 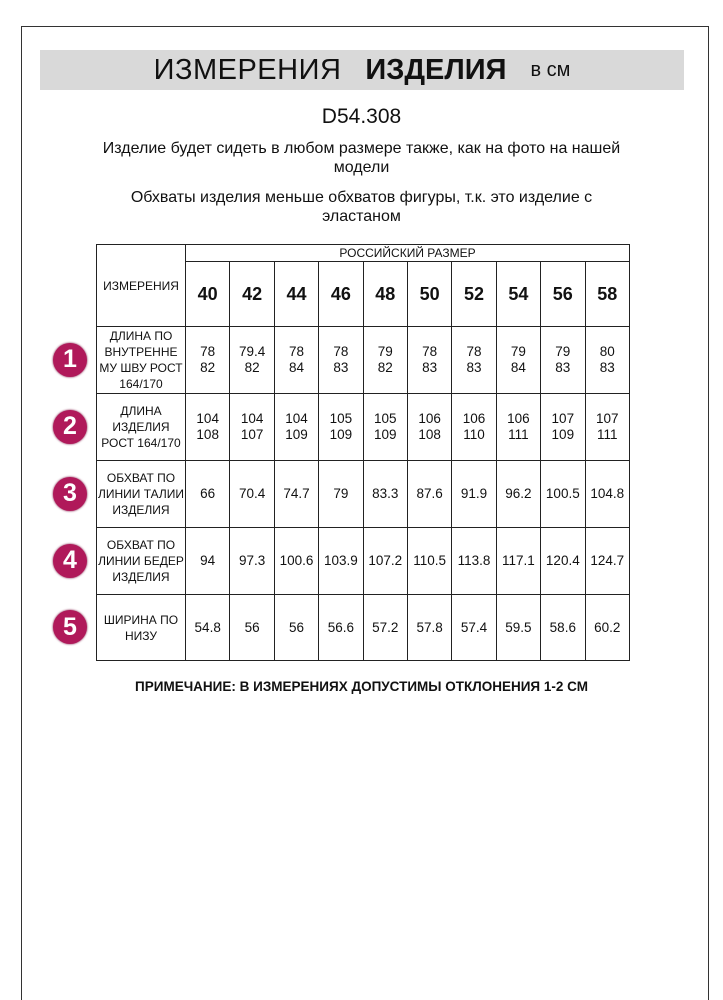 What do you see at coordinates (607, 627) in the screenshot?
I see `value-cell: 60.2` at bounding box center [607, 627].